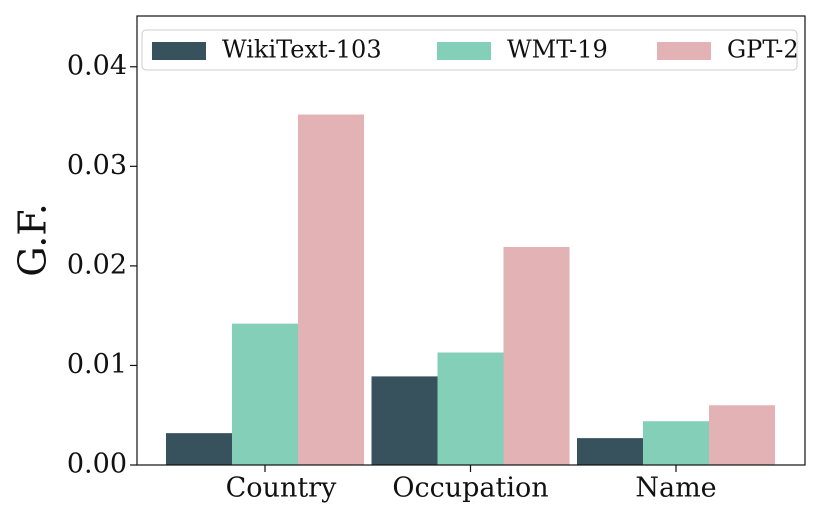 The image size is (830, 519). I want to click on y-axis-label: G.F., so click(33, 240).